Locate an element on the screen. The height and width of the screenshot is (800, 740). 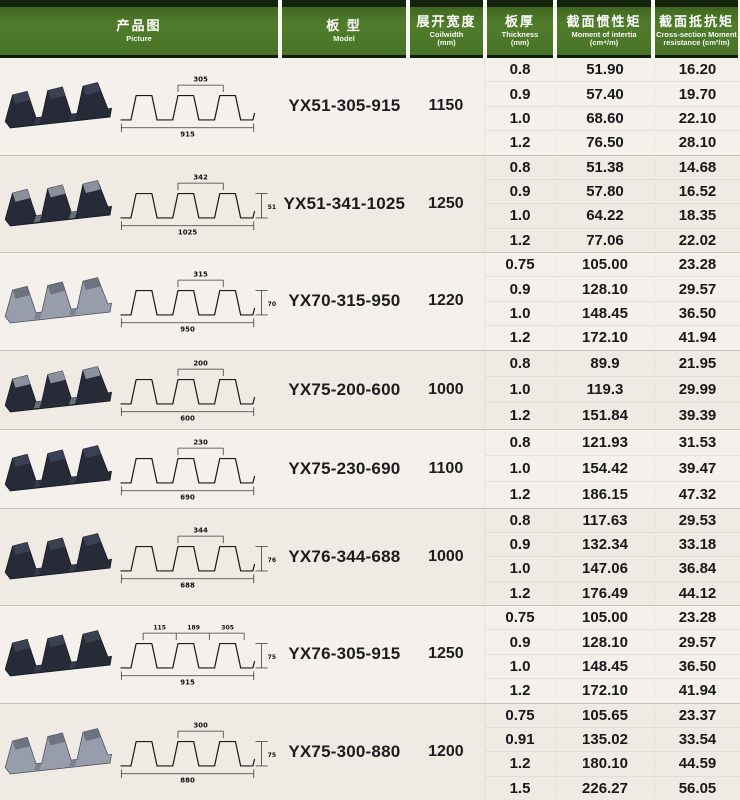
model-cell: YX75-230-690 is located at coordinates (344, 469).